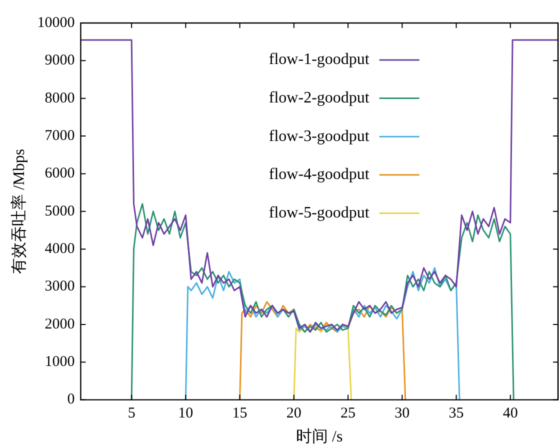 This screenshot has height=447, width=559. I want to click on legend-label: flow-5-goodput, so click(319, 213).